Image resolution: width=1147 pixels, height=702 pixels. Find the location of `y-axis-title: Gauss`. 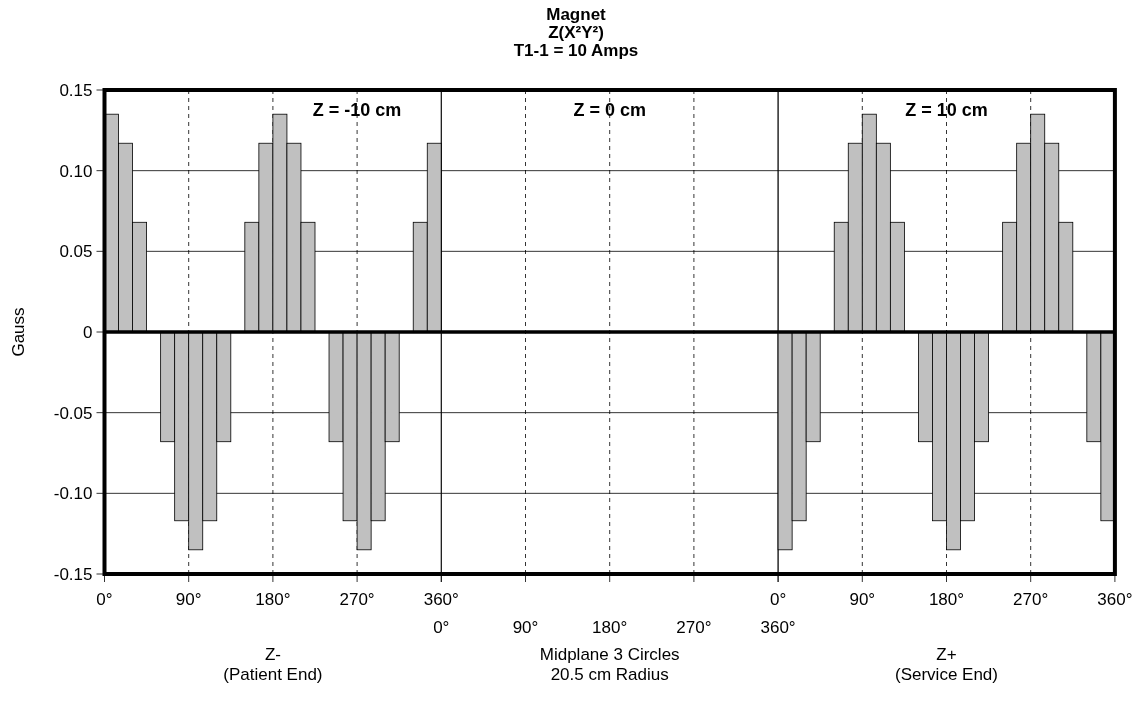

y-axis-title: Gauss is located at coordinates (18, 332).